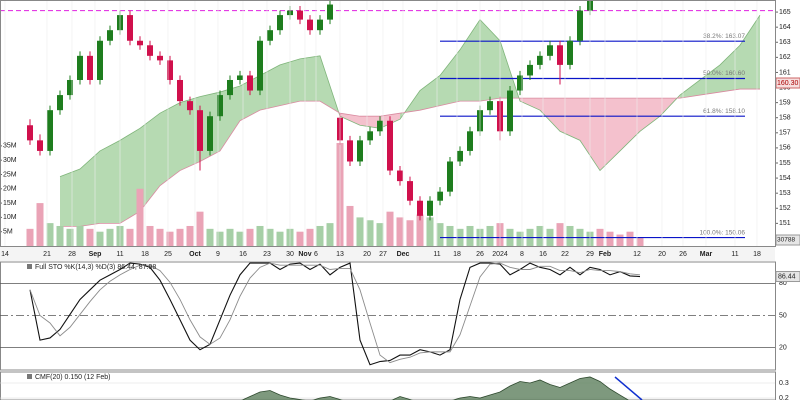 The width and height of the screenshot is (800, 400). I want to click on date-strip, so click(387, 254).